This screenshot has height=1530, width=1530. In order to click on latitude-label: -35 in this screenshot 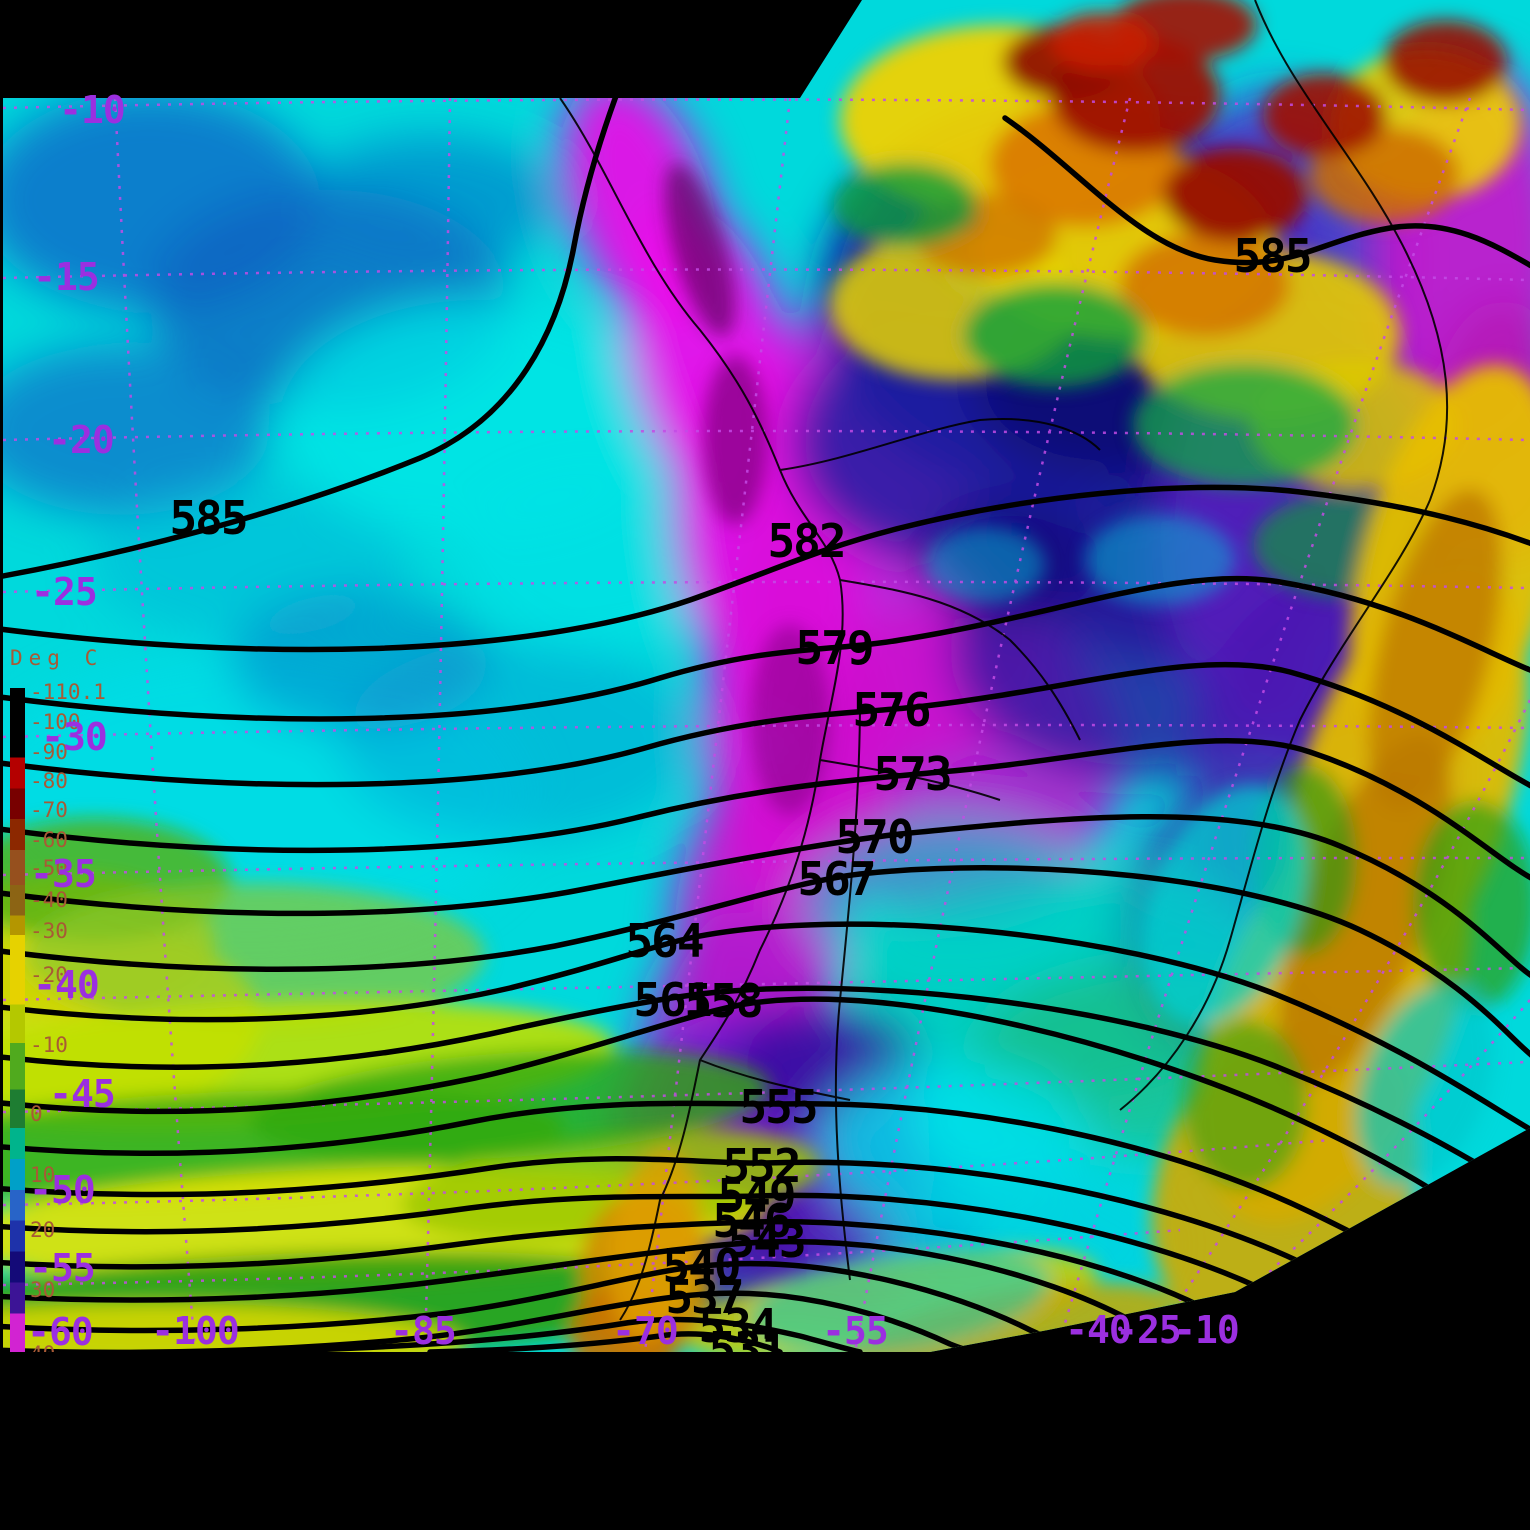, I will do `click(63, 874)`.